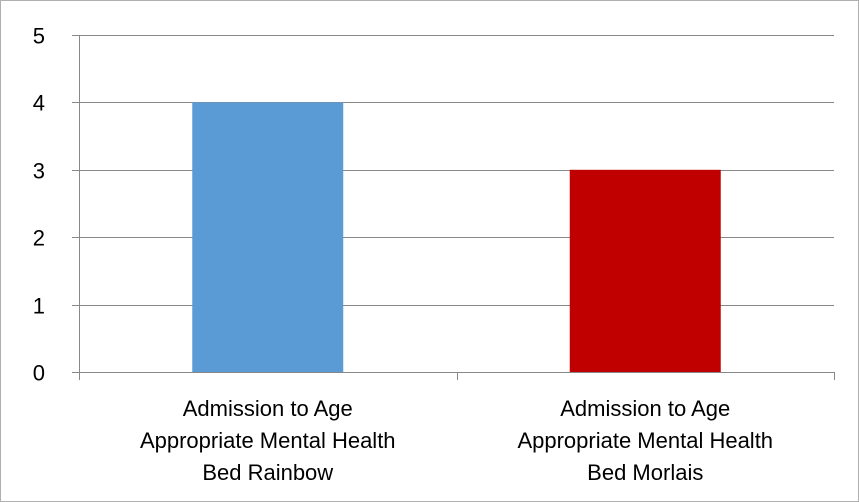 This screenshot has width=859, height=502. What do you see at coordinates (39, 171) in the screenshot?
I see `y-tick-label-3: 3` at bounding box center [39, 171].